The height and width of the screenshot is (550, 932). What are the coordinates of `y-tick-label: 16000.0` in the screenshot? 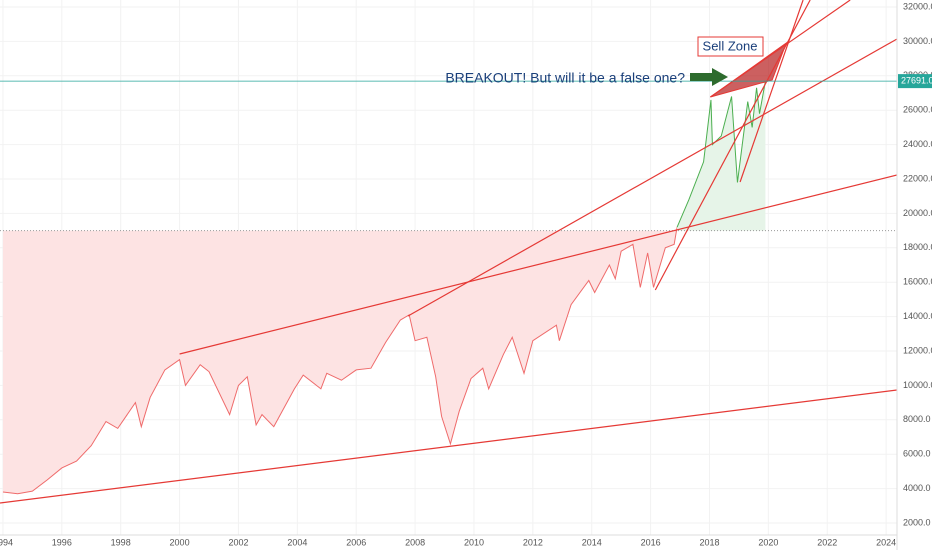 It's located at (917, 282).